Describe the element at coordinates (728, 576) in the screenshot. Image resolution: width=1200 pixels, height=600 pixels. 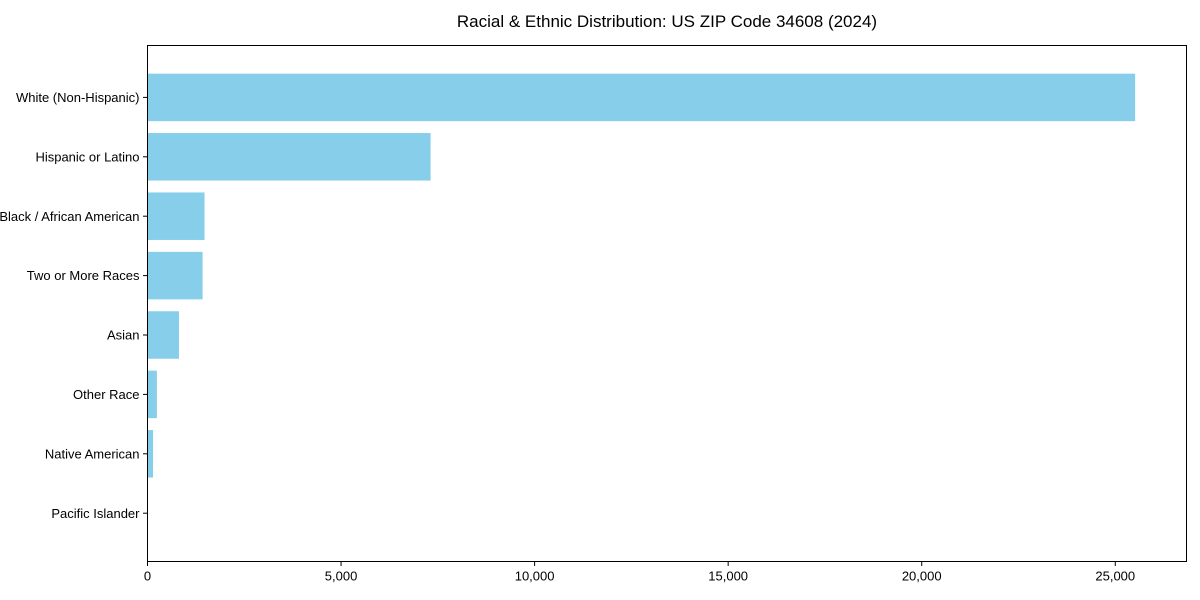
I see `x-tick-label-15-000: 15,000` at that location.